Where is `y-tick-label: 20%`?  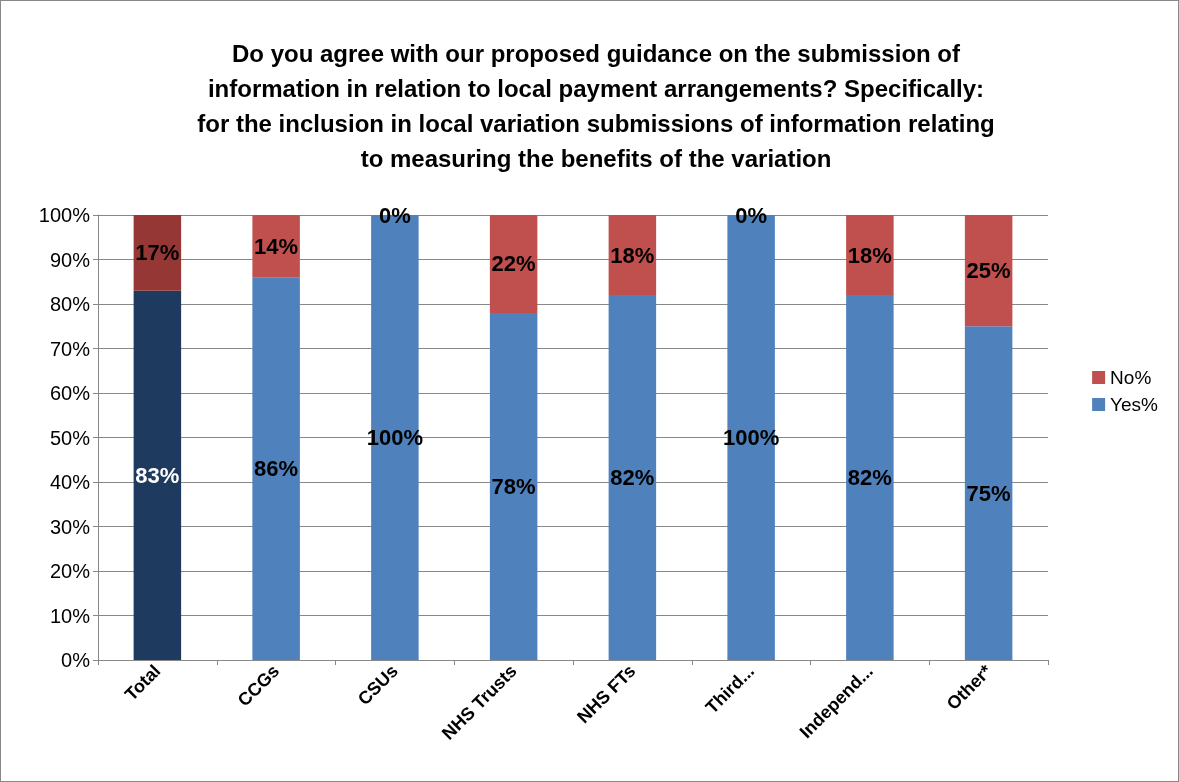 y-tick-label: 20% is located at coordinates (70, 571).